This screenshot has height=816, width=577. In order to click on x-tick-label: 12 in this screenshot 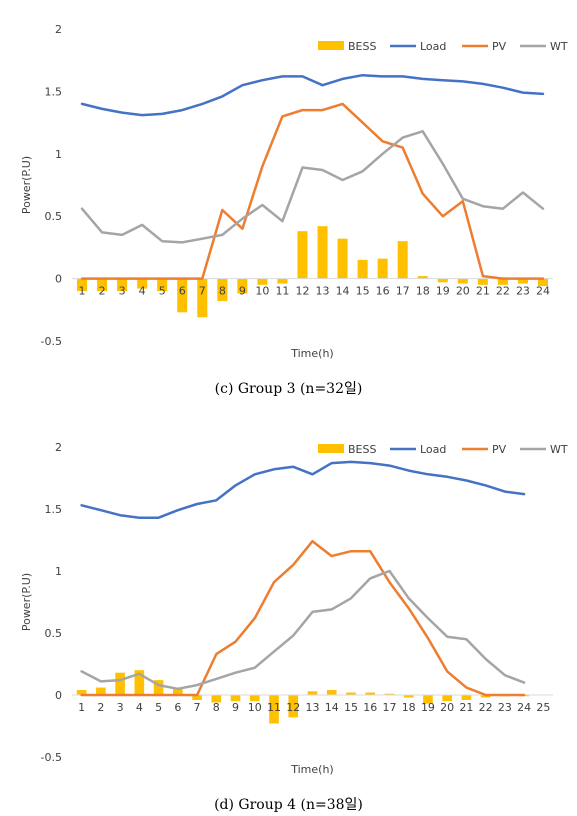, I will do `click(302, 291)`.